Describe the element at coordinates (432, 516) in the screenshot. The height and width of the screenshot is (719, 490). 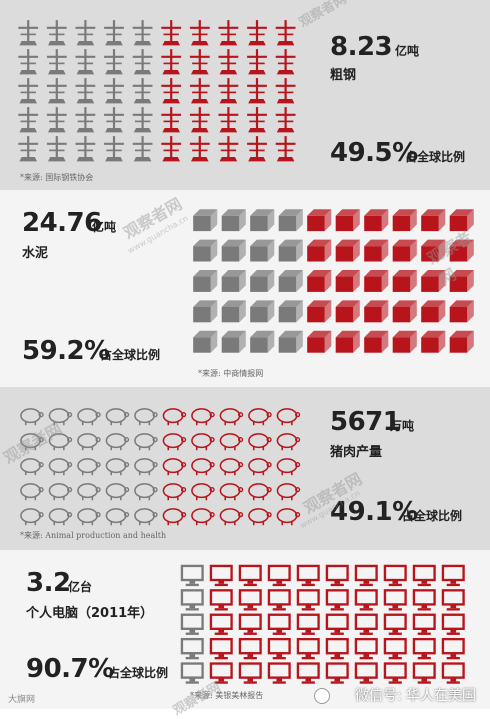
I see `pork-percent-label: 占全球比例` at that location.